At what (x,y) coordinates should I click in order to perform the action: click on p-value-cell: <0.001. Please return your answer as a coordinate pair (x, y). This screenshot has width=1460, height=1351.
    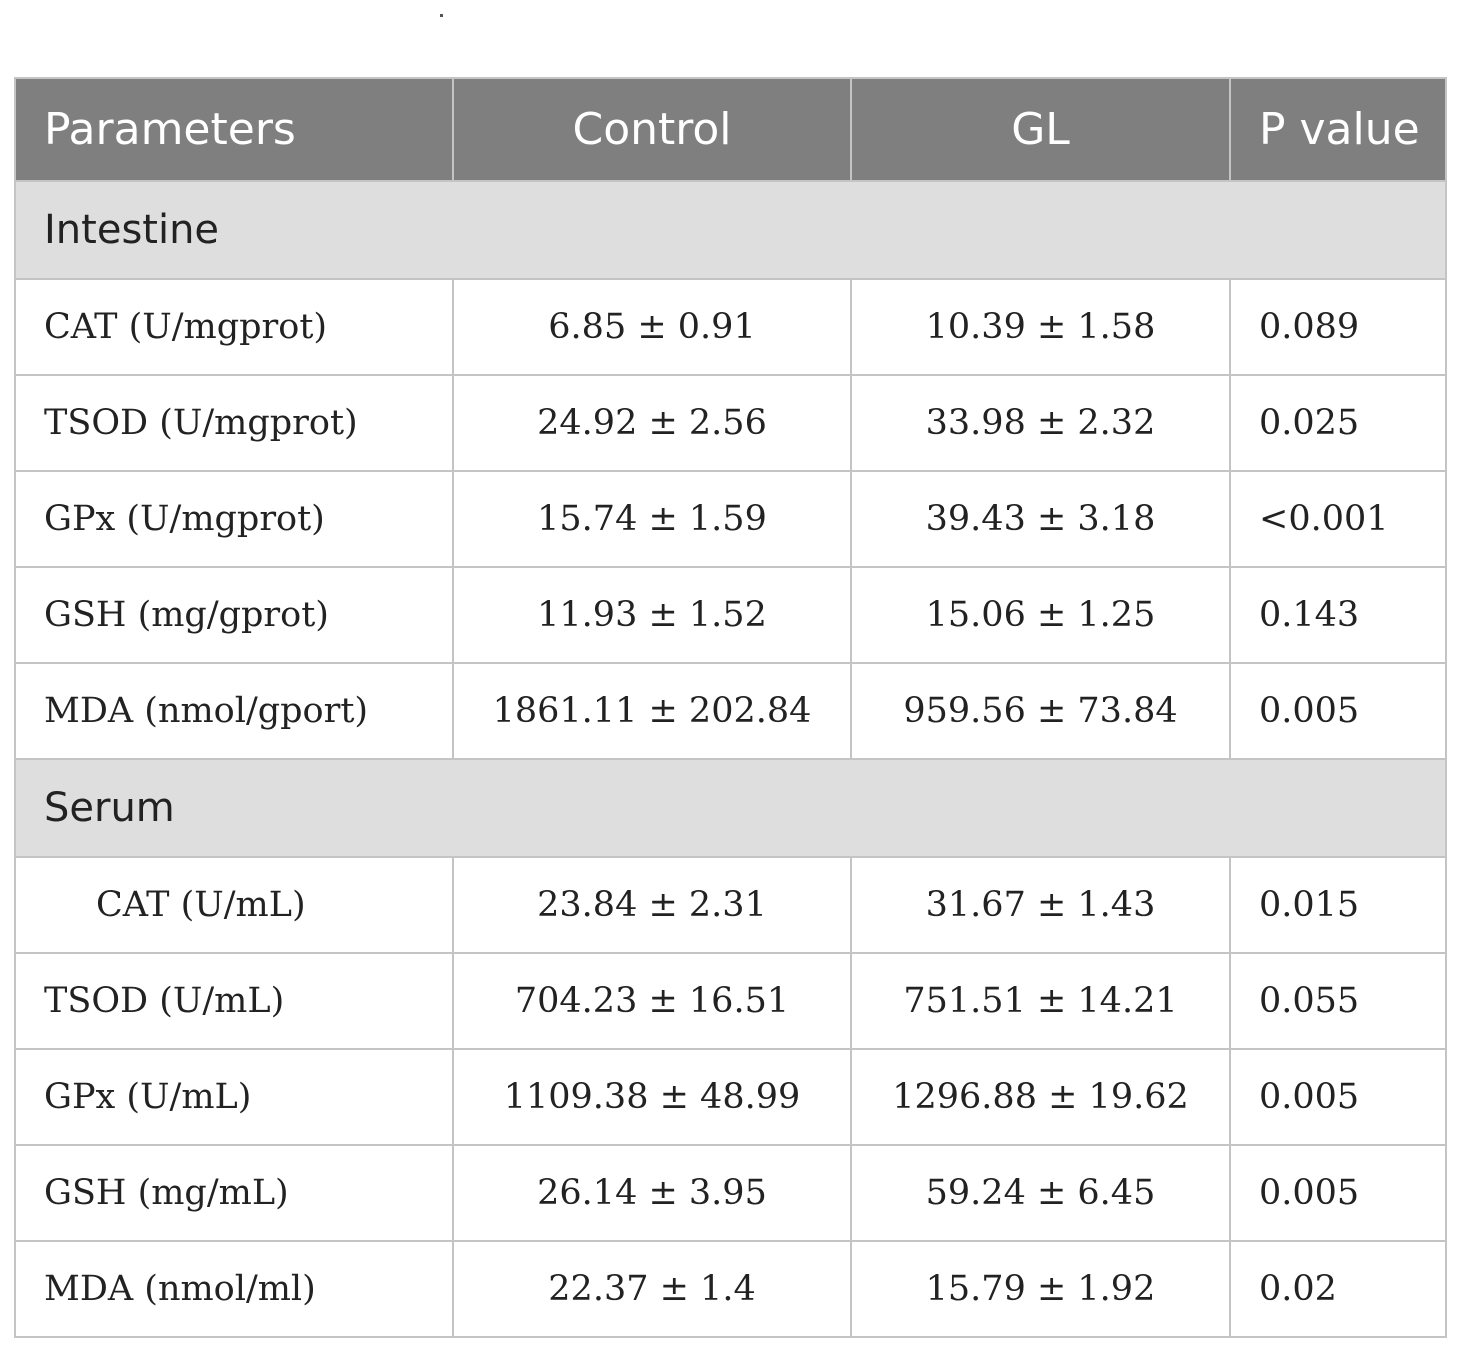
    Looking at the image, I should click on (1338, 519).